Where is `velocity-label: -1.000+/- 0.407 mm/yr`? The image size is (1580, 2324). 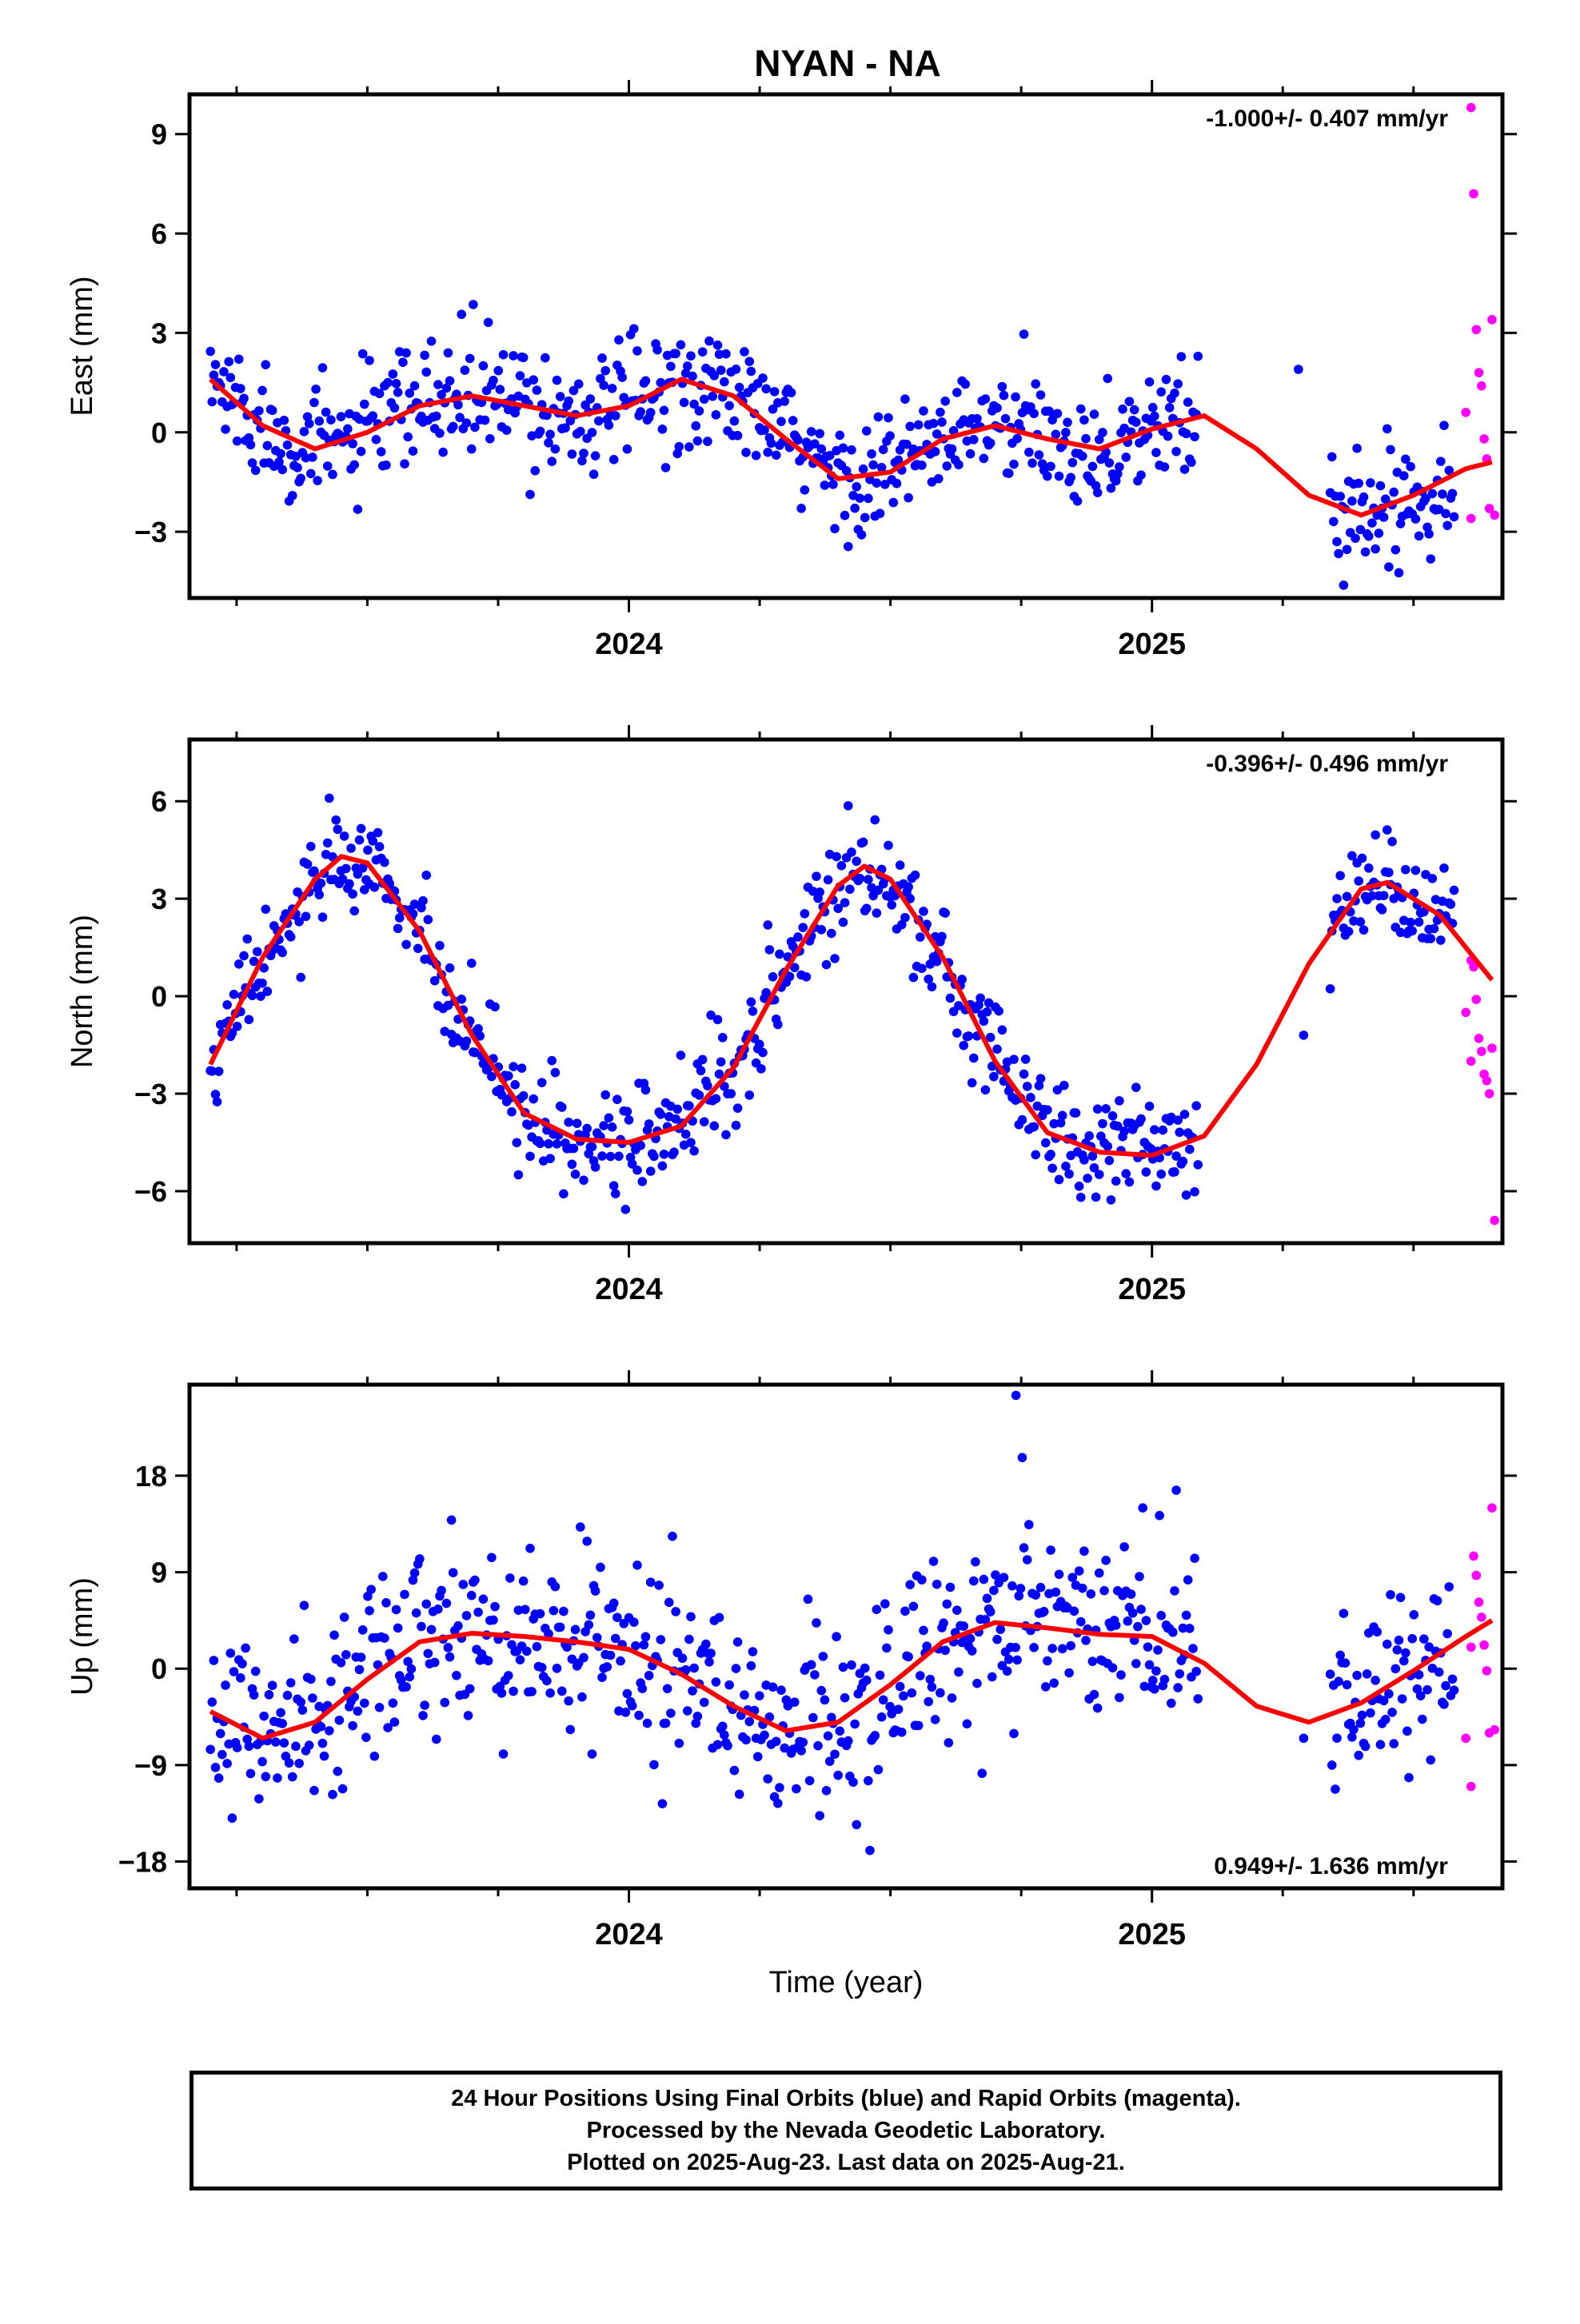 velocity-label: -1.000+/- 0.407 mm/yr is located at coordinates (1327, 119).